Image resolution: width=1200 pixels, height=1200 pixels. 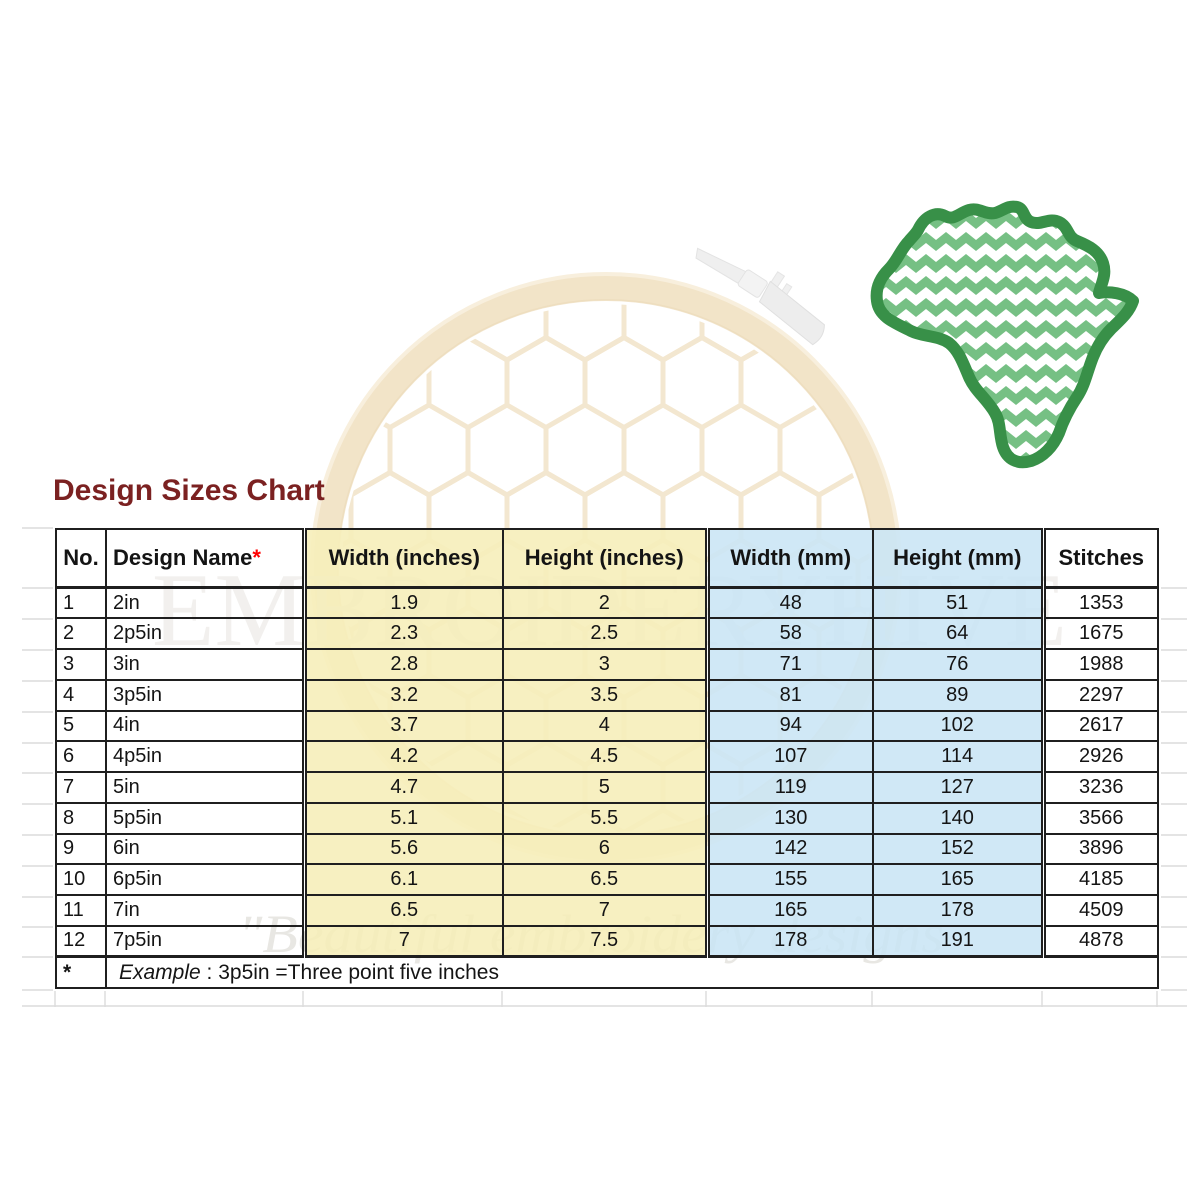 I want to click on cell-height-inches: 7, so click(x=605, y=910).